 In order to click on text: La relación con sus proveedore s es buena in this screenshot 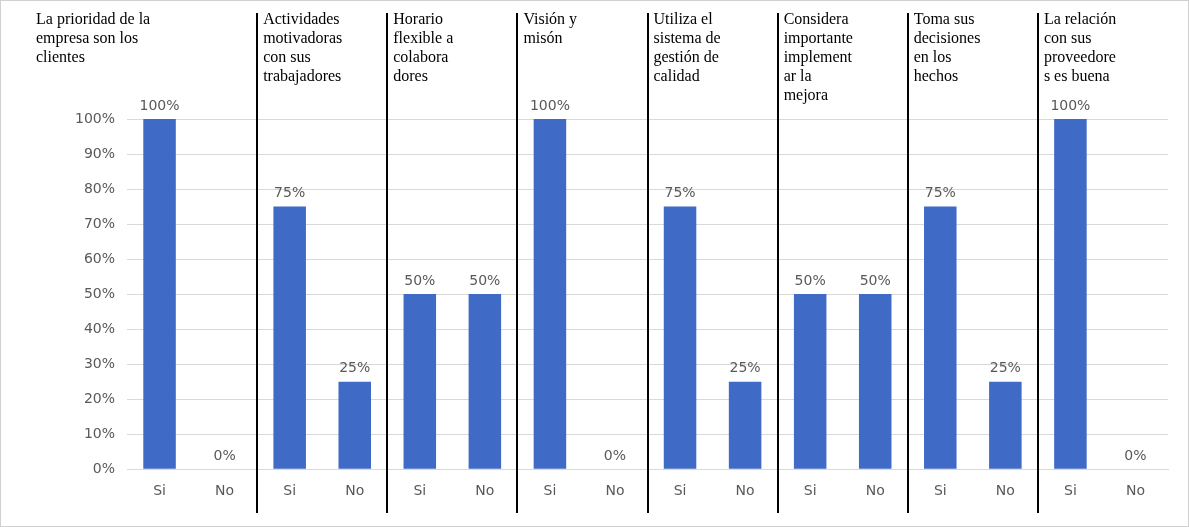, I will do `click(1080, 47)`.